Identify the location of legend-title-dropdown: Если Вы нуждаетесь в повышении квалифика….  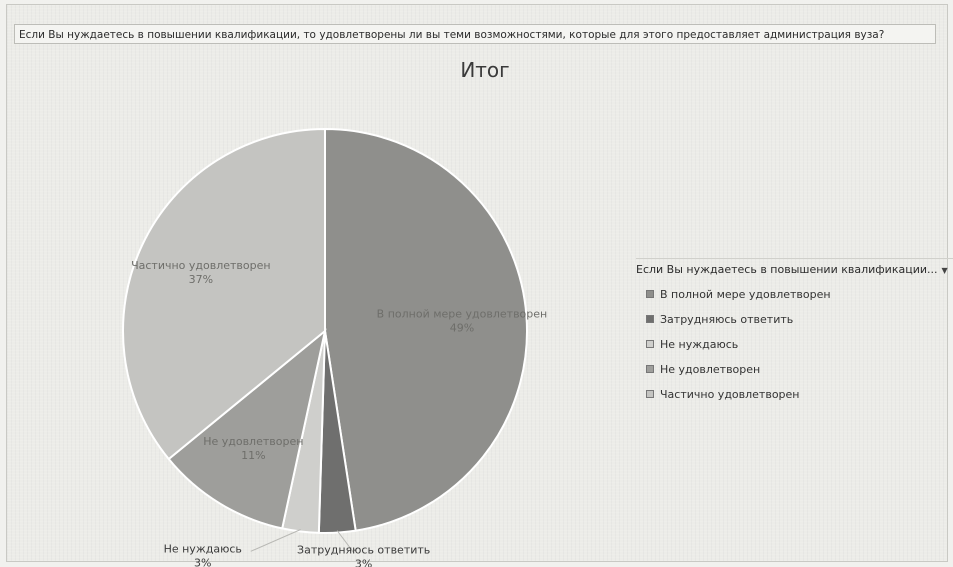
(794, 268).